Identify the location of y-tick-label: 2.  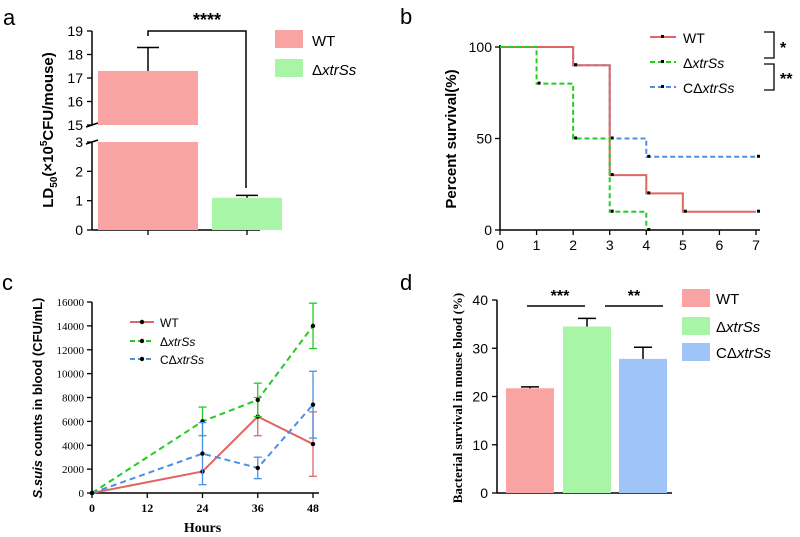
(79, 171).